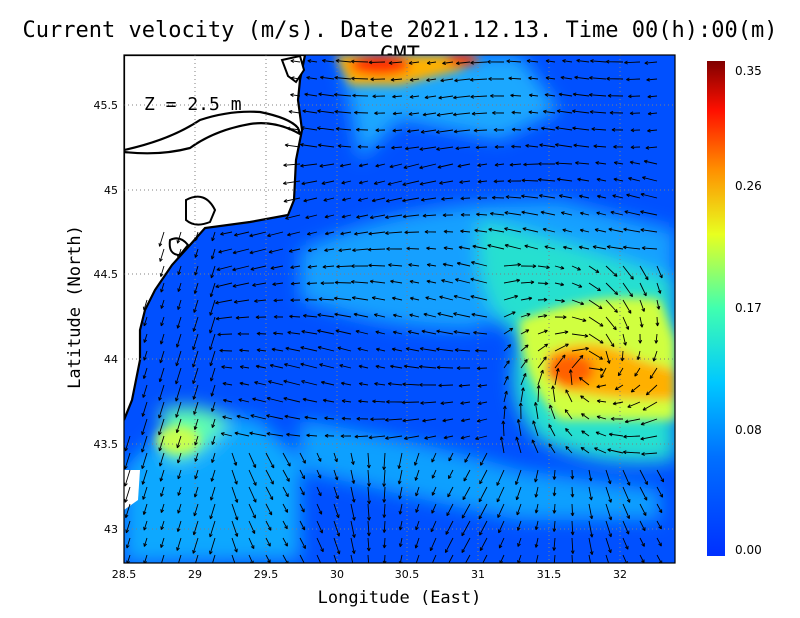 The image size is (800, 618). Describe the element at coordinates (407, 574) in the screenshot. I see `x-tick-label: 30.5` at that location.